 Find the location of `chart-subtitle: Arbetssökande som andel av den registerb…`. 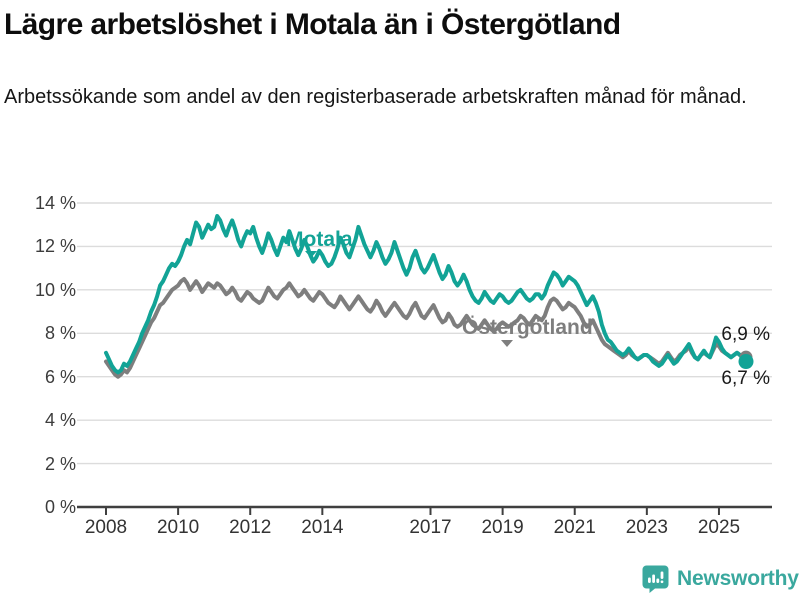

chart-subtitle: Arbetssökande som andel av den registerb… is located at coordinates (375, 97).